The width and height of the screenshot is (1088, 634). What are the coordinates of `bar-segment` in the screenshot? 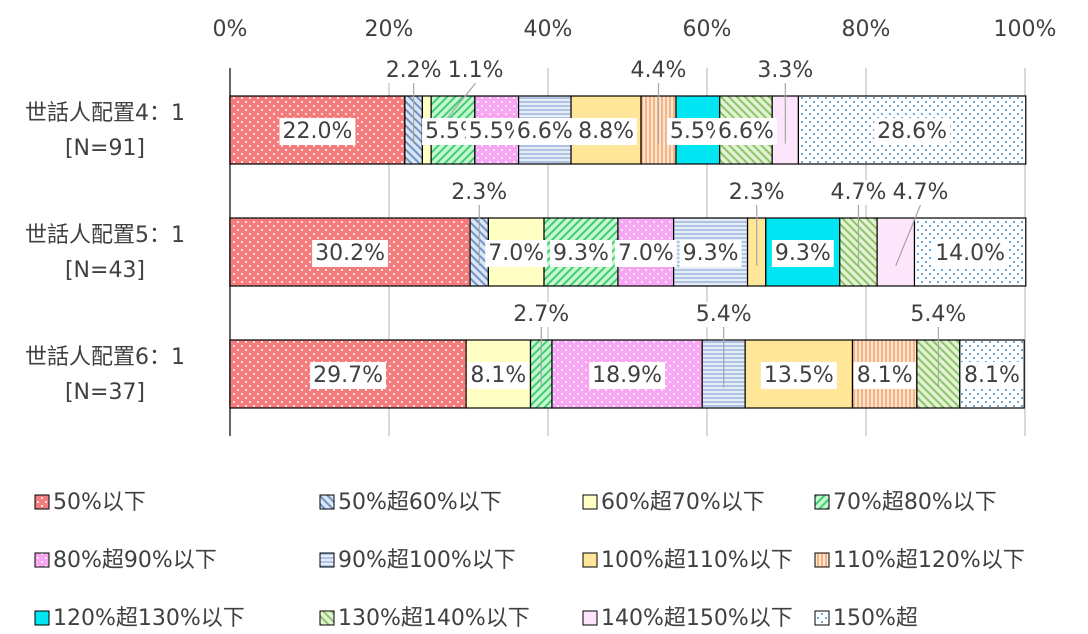 It's located at (896, 252).